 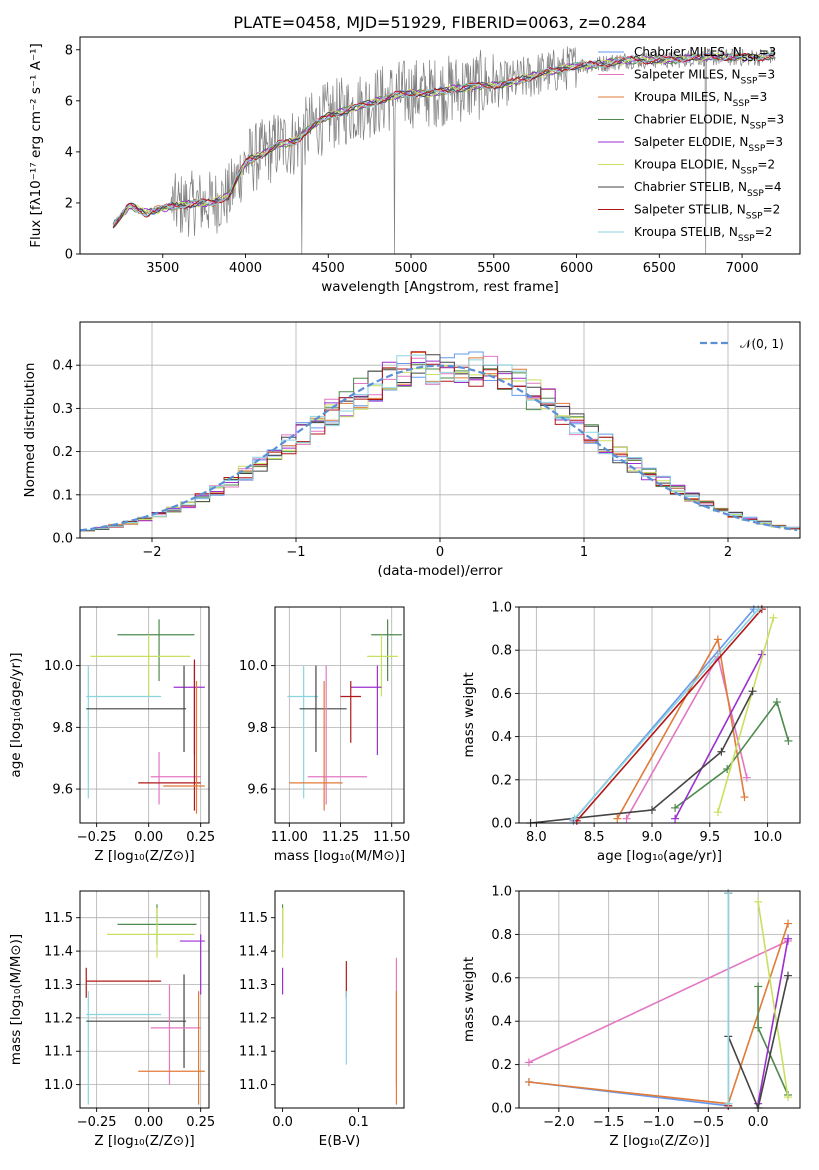 What do you see at coordinates (295, 552) in the screenshot?
I see `x-tick-label: −1` at bounding box center [295, 552].